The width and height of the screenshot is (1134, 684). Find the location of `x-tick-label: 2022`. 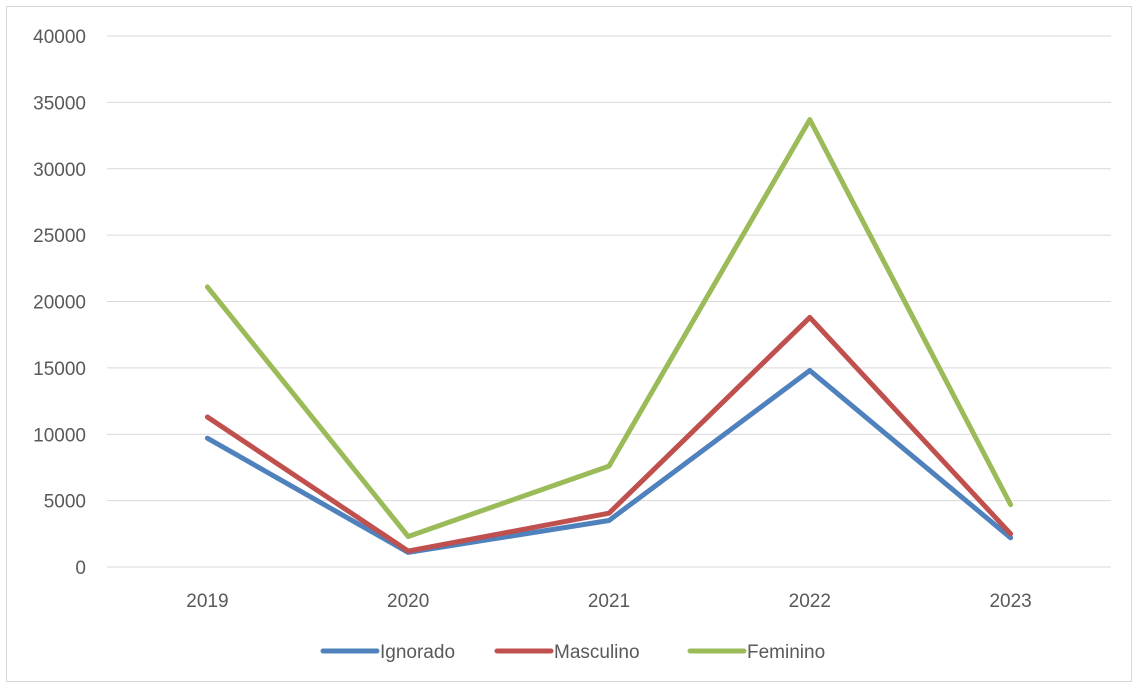

x-tick-label: 2022 is located at coordinates (810, 601).